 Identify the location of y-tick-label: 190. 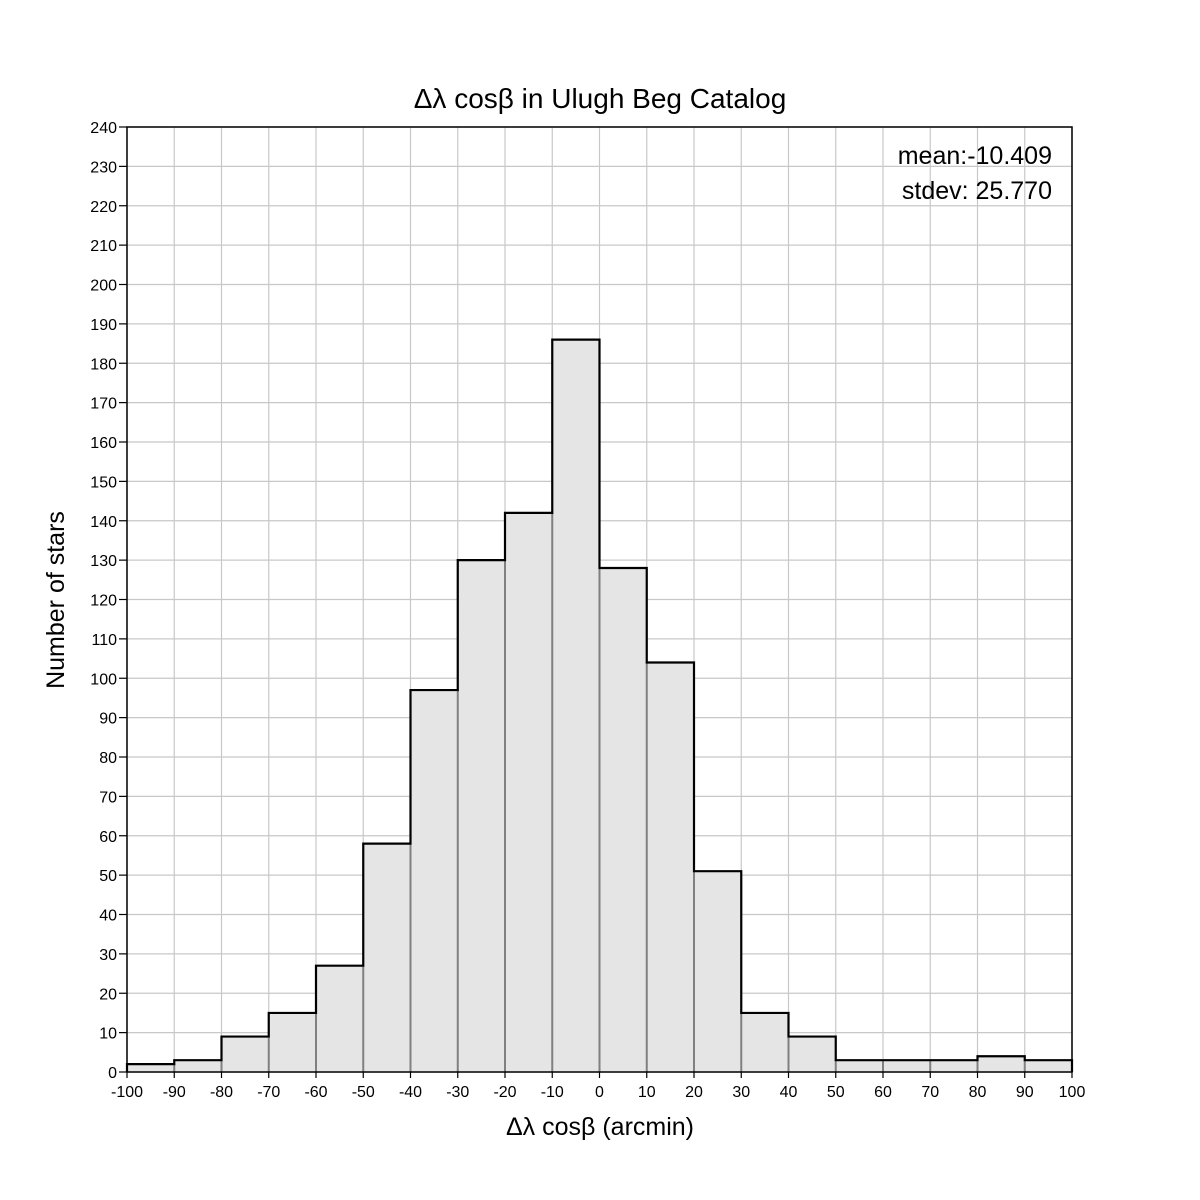
(103, 325).